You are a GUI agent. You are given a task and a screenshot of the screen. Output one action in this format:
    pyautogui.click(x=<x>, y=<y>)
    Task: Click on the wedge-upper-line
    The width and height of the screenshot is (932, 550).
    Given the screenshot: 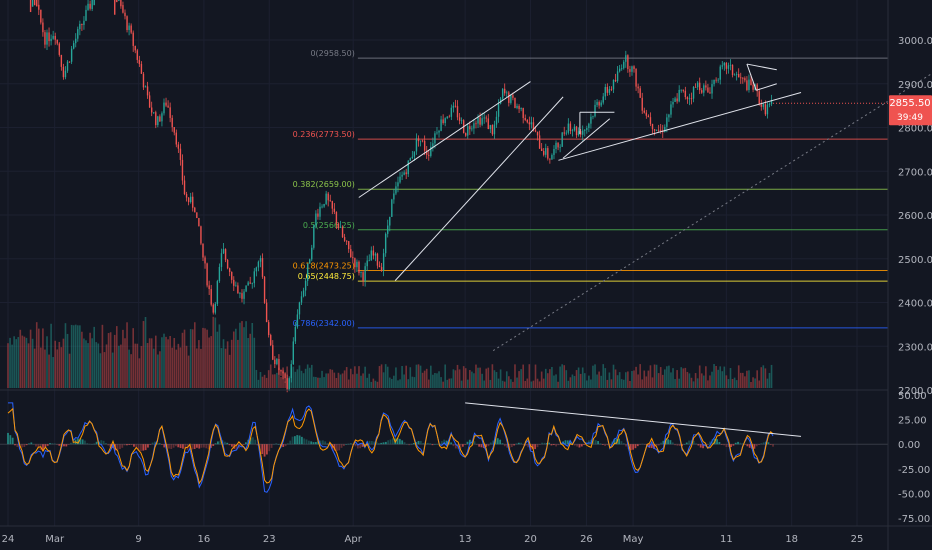 What is the action you would take?
    pyautogui.click(x=761, y=67)
    